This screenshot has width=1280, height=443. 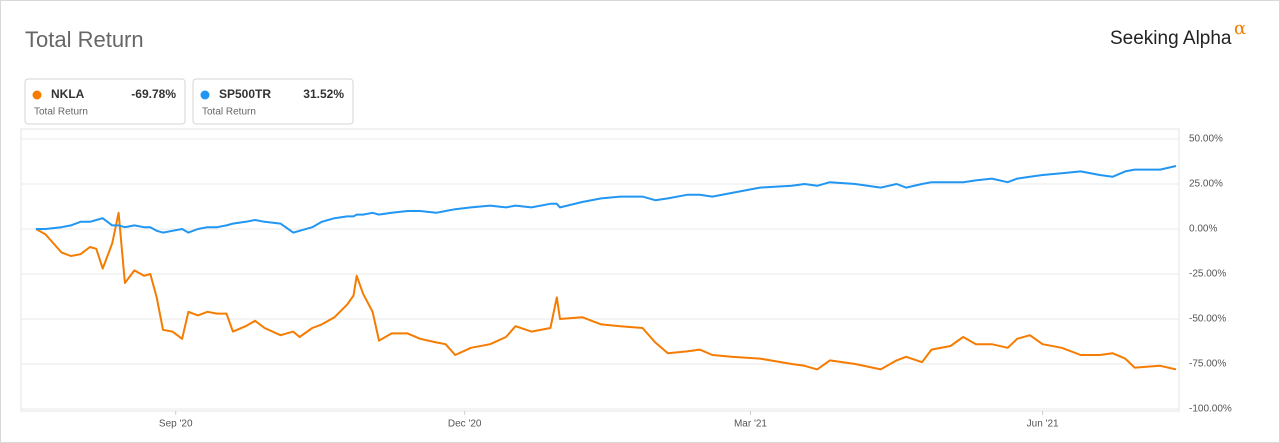 What do you see at coordinates (606, 199) in the screenshot?
I see `series-line` at bounding box center [606, 199].